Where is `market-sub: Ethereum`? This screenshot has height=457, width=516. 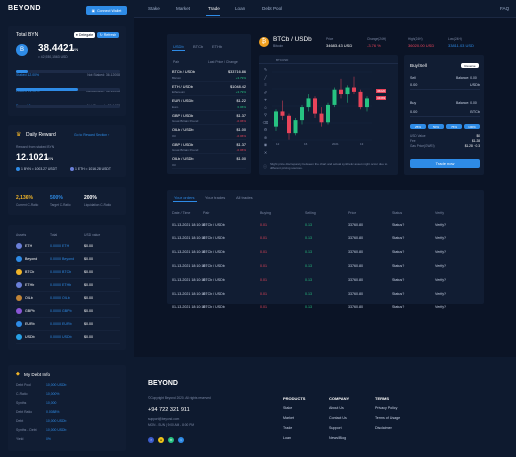
market-sub: Ethereum is located at coordinates (179, 92).